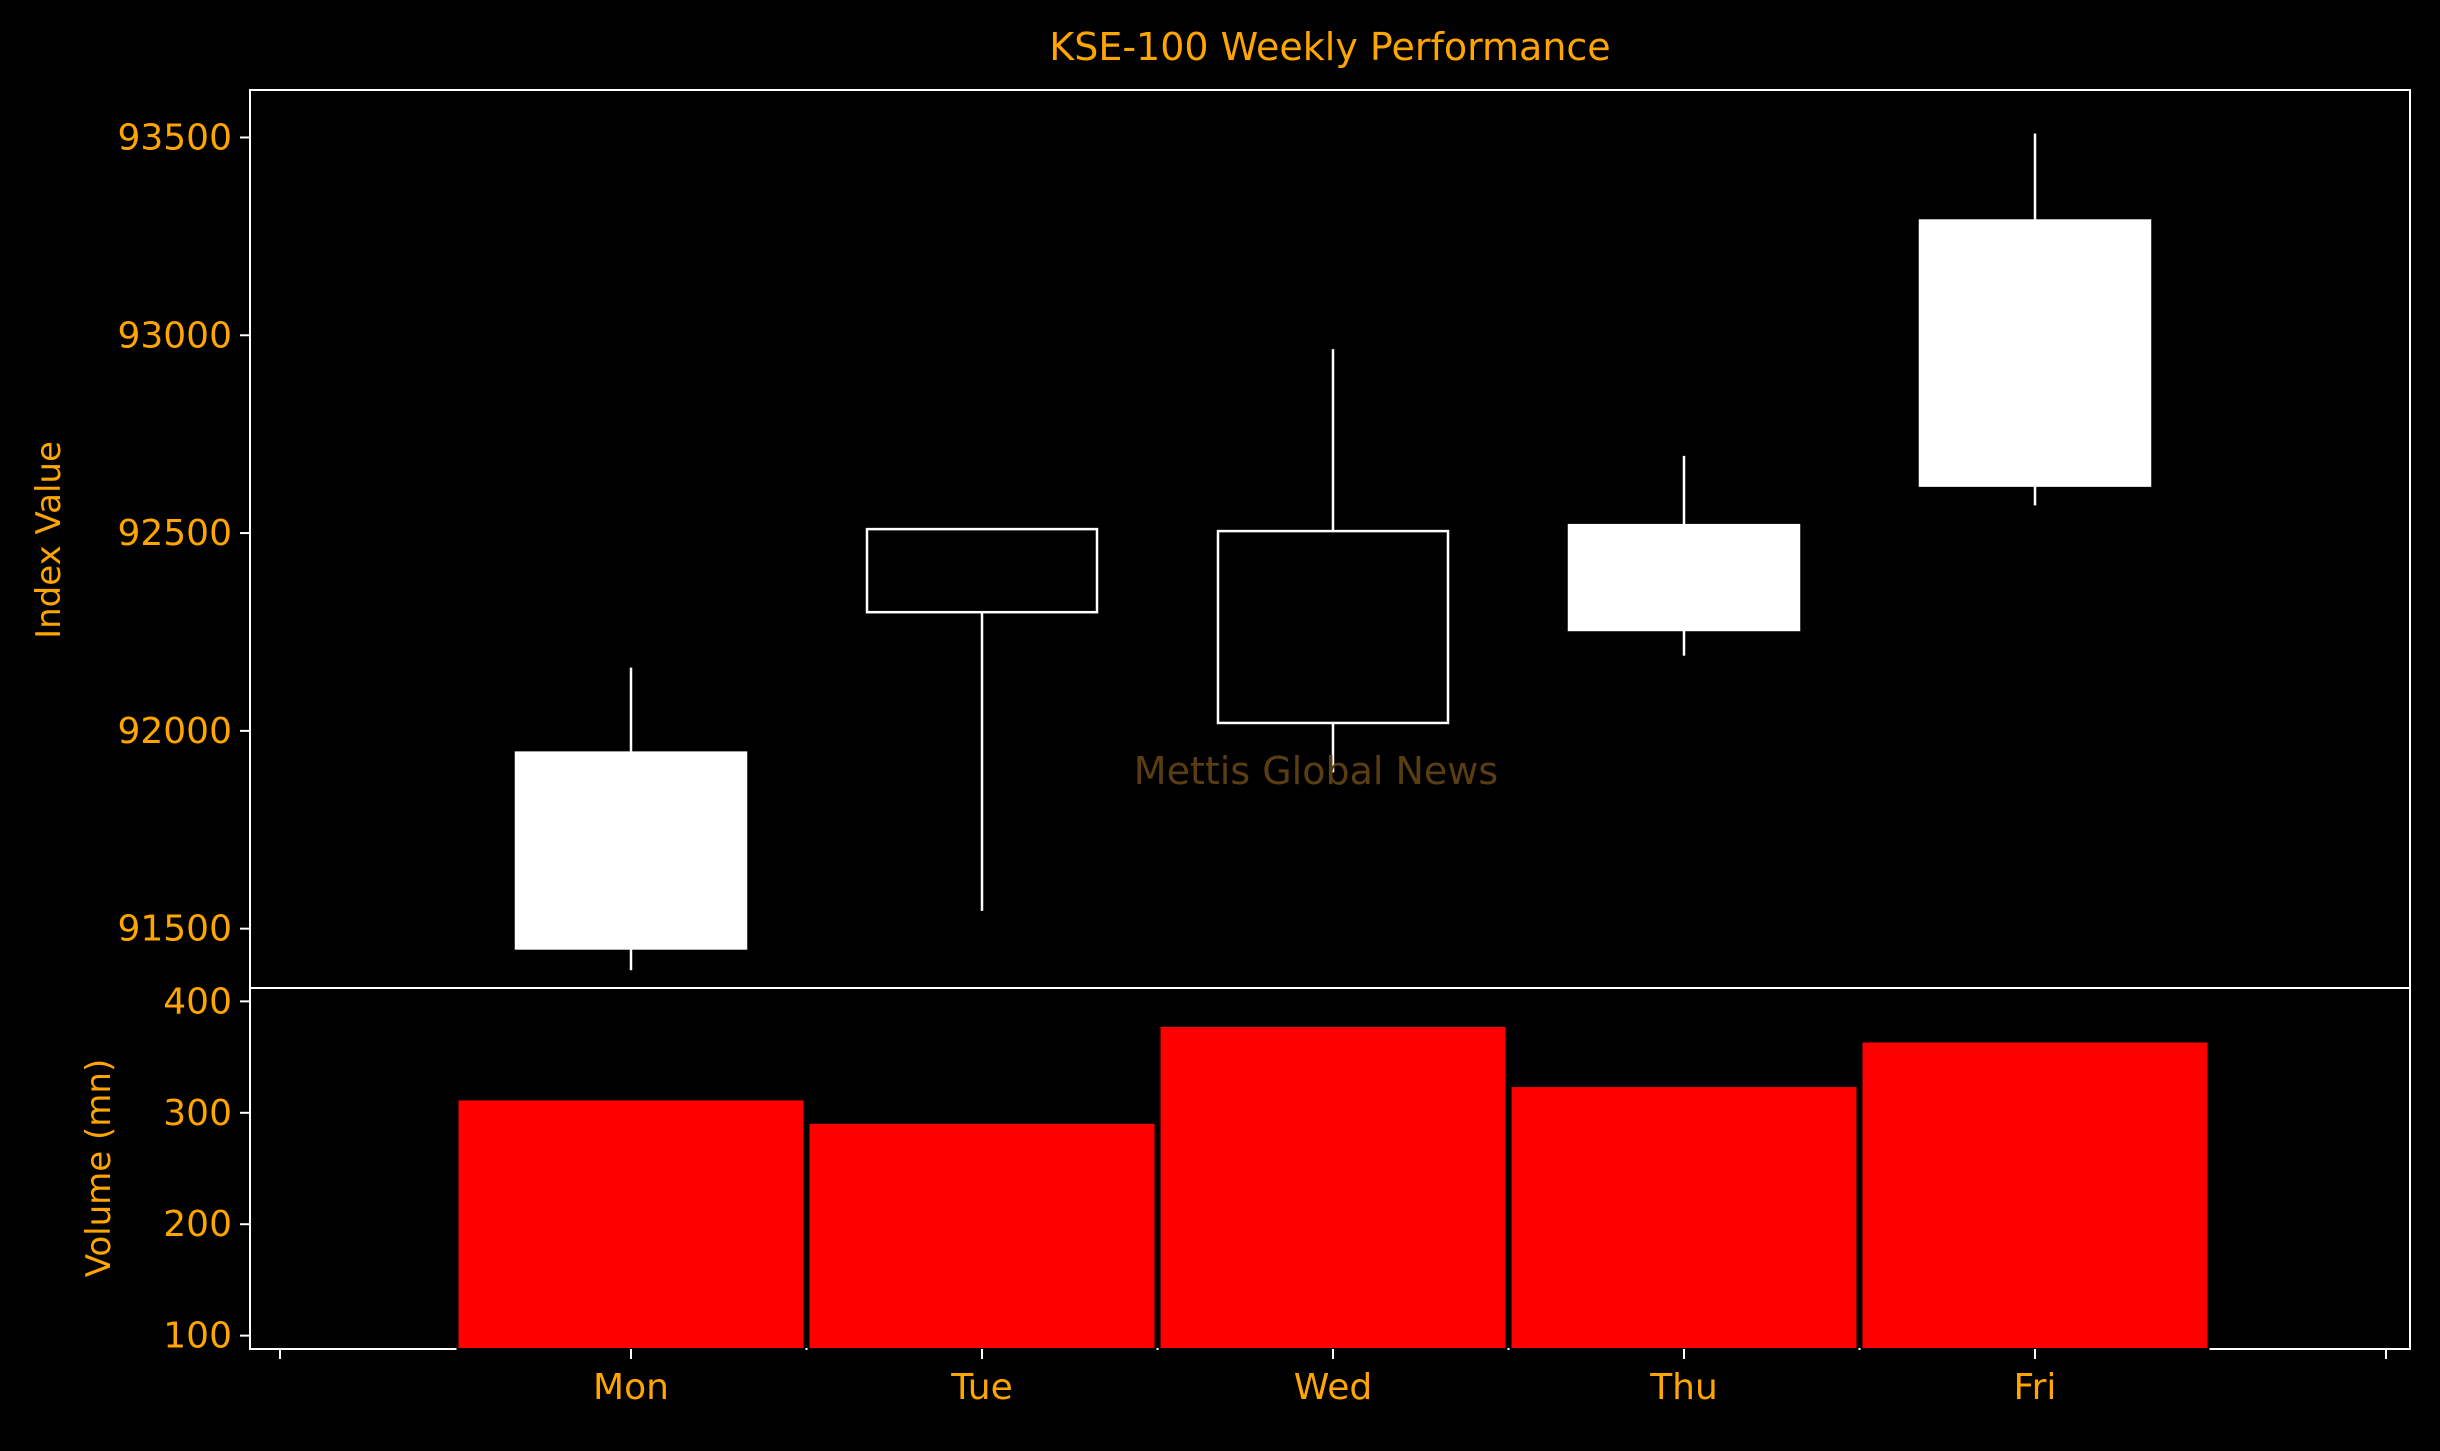 Image resolution: width=2440 pixels, height=1451 pixels. What do you see at coordinates (2035, 353) in the screenshot?
I see `candle-body-fri` at bounding box center [2035, 353].